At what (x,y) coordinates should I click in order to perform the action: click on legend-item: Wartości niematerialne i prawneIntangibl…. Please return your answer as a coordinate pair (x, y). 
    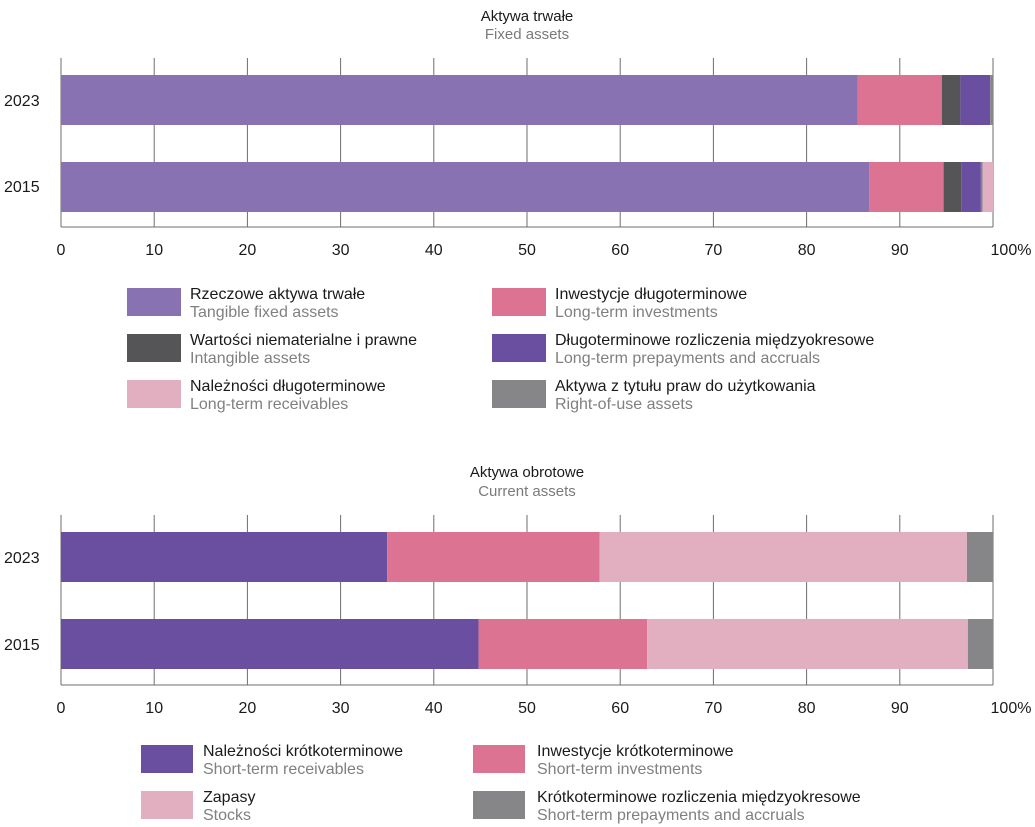
    Looking at the image, I should click on (272, 349).